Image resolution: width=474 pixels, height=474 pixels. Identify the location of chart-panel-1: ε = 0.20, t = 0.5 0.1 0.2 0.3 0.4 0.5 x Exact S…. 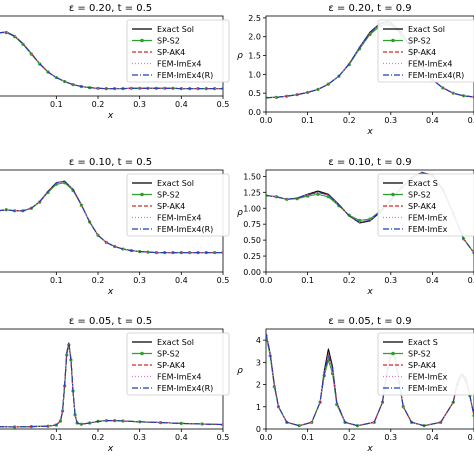
(115, 62).